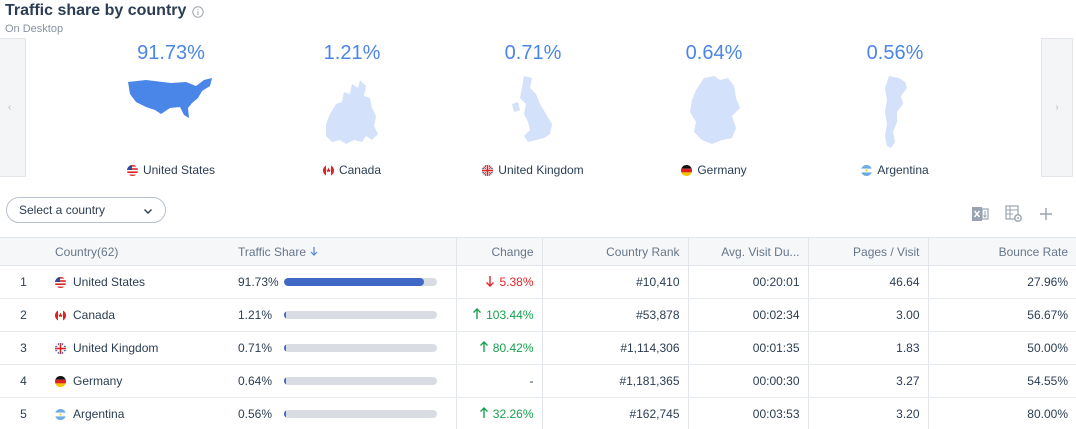  I want to click on widget-title-text: Traffic share by country, so click(96, 10).